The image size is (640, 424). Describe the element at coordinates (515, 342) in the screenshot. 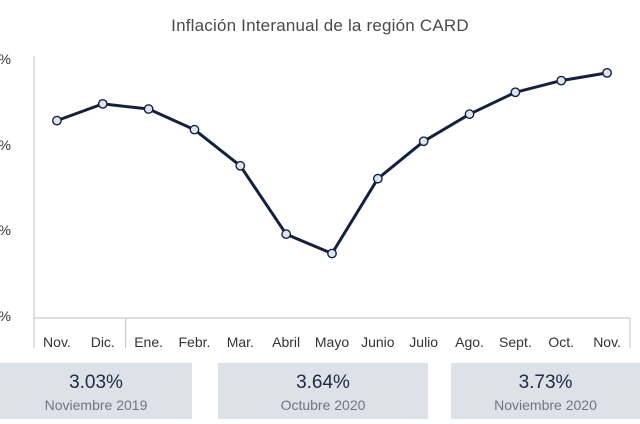

I see `x-tick-label: Sept.` at that location.